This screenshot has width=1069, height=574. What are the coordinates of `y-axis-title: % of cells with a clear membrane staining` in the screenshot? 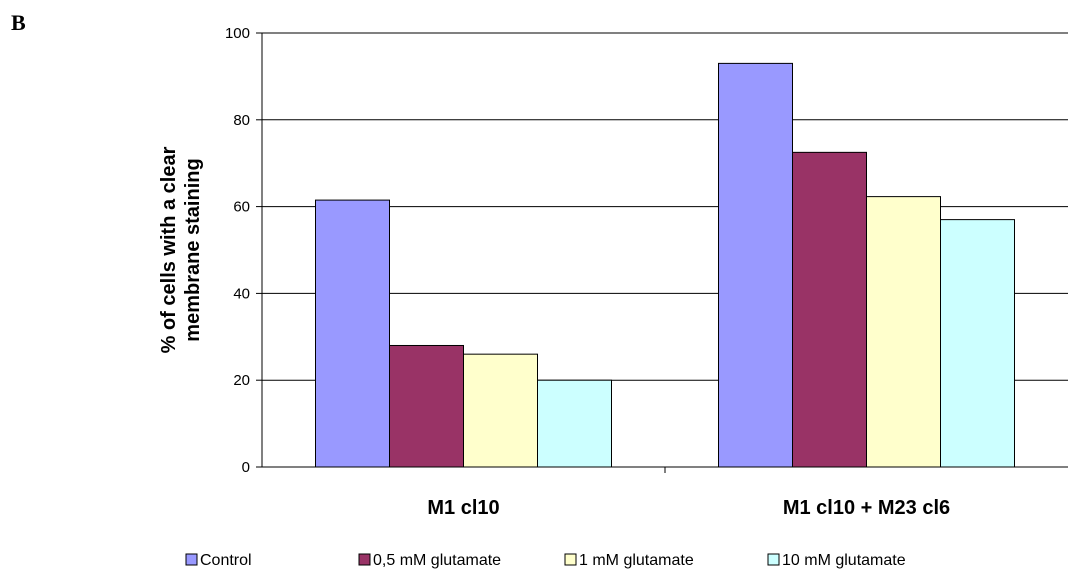 It's located at (181, 249).